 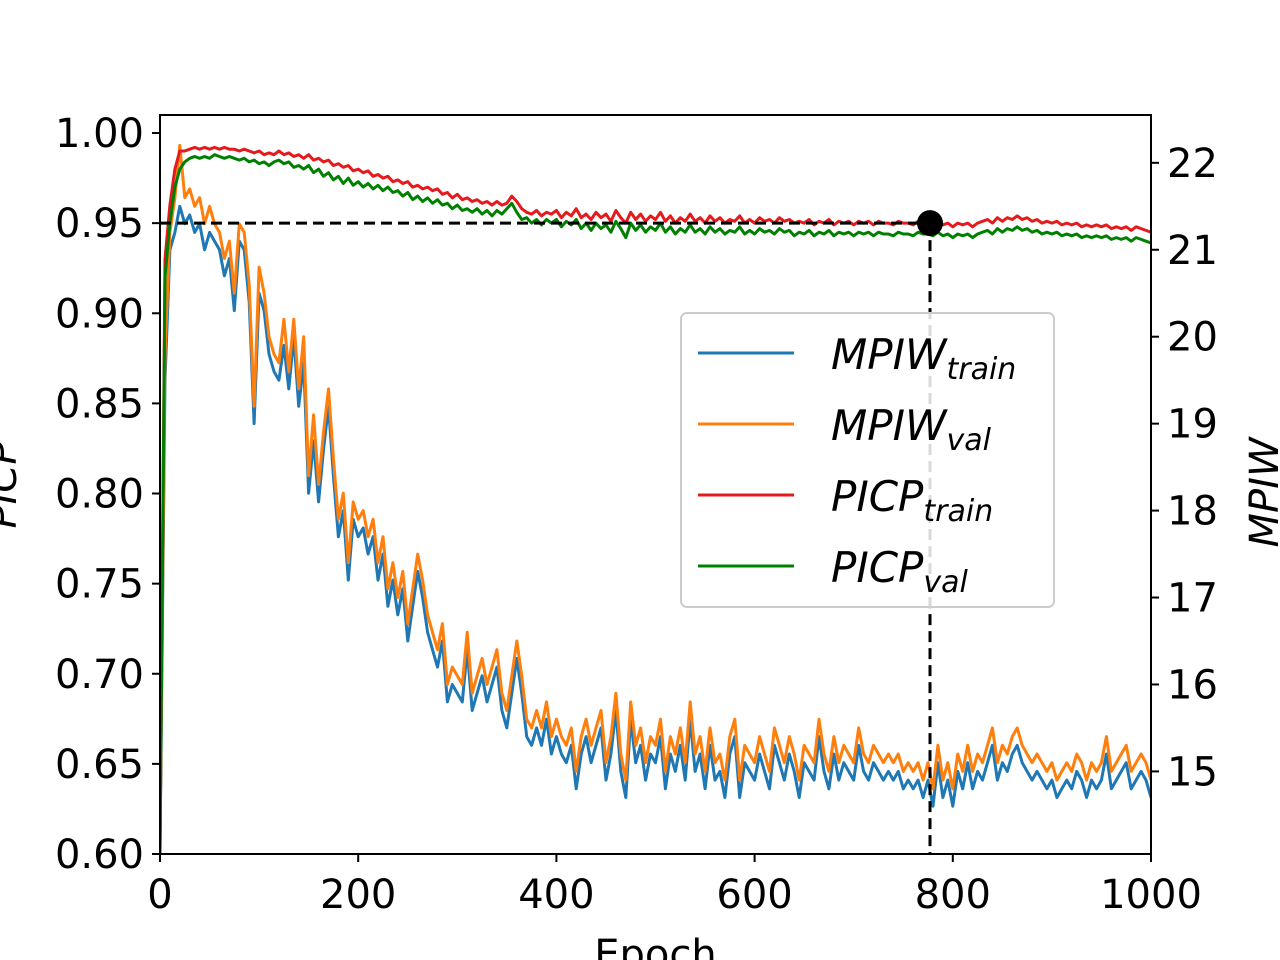 What do you see at coordinates (1192, 772) in the screenshot?
I see `y-right-tick-label: 15` at bounding box center [1192, 772].